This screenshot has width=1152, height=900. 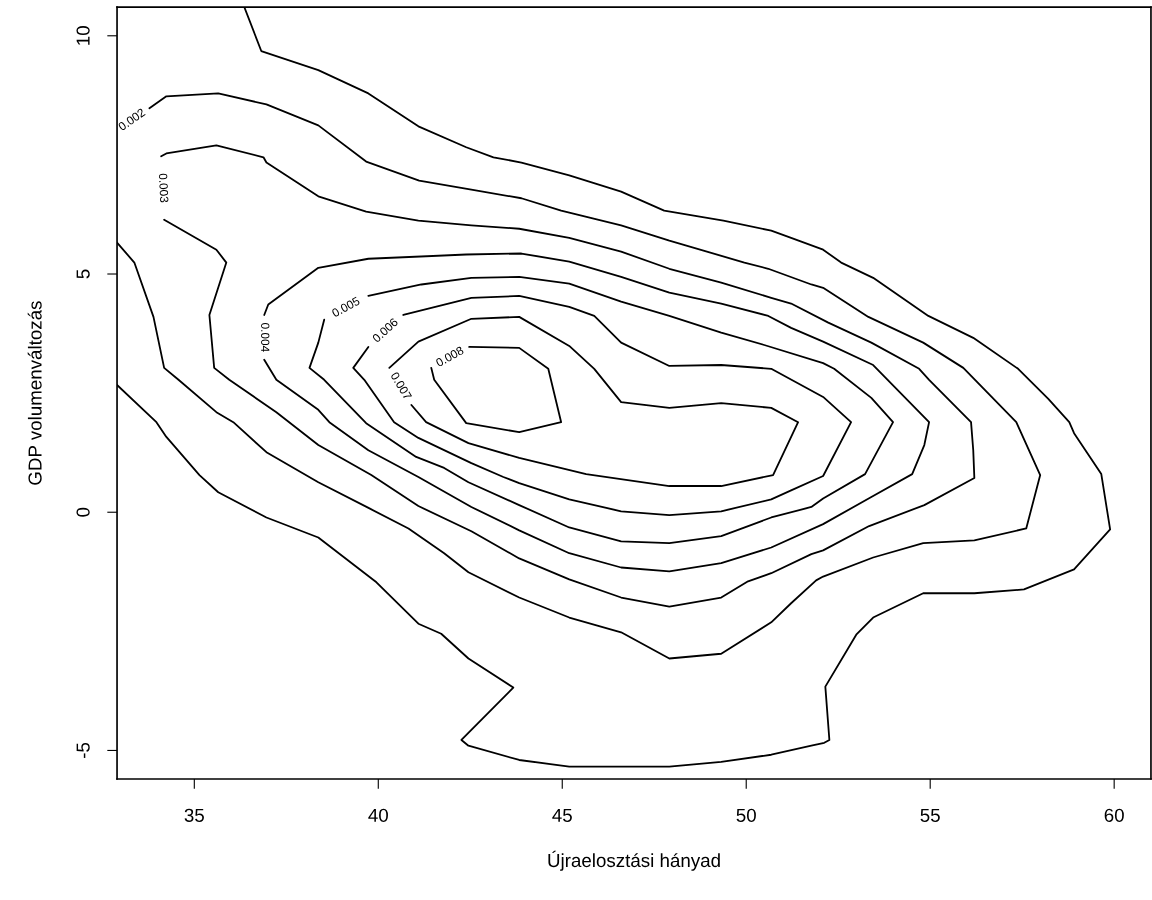 I want to click on text: 0.005, so click(x=346, y=307).